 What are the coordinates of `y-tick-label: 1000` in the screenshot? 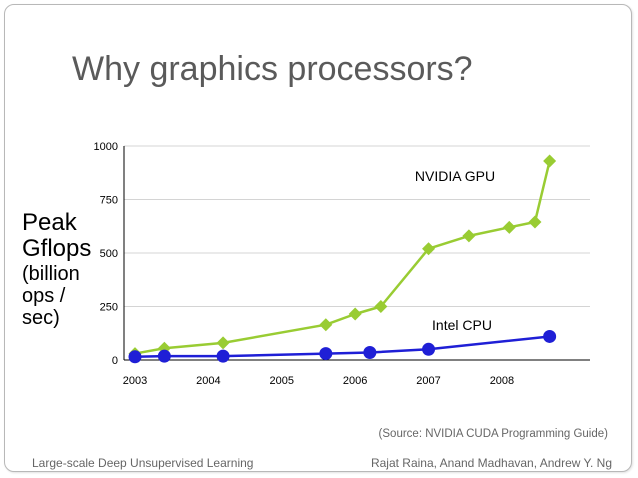 It's located at (106, 147).